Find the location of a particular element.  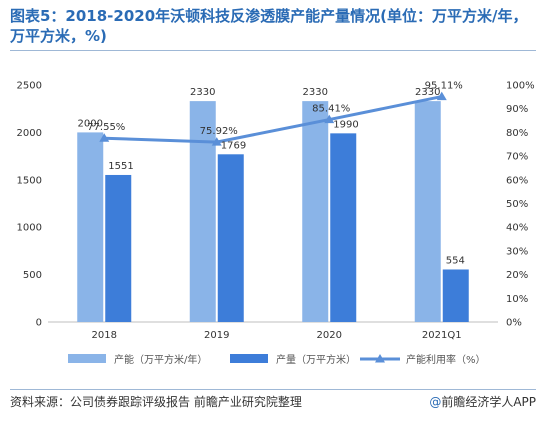

legend-rate-marker is located at coordinates (380, 358).